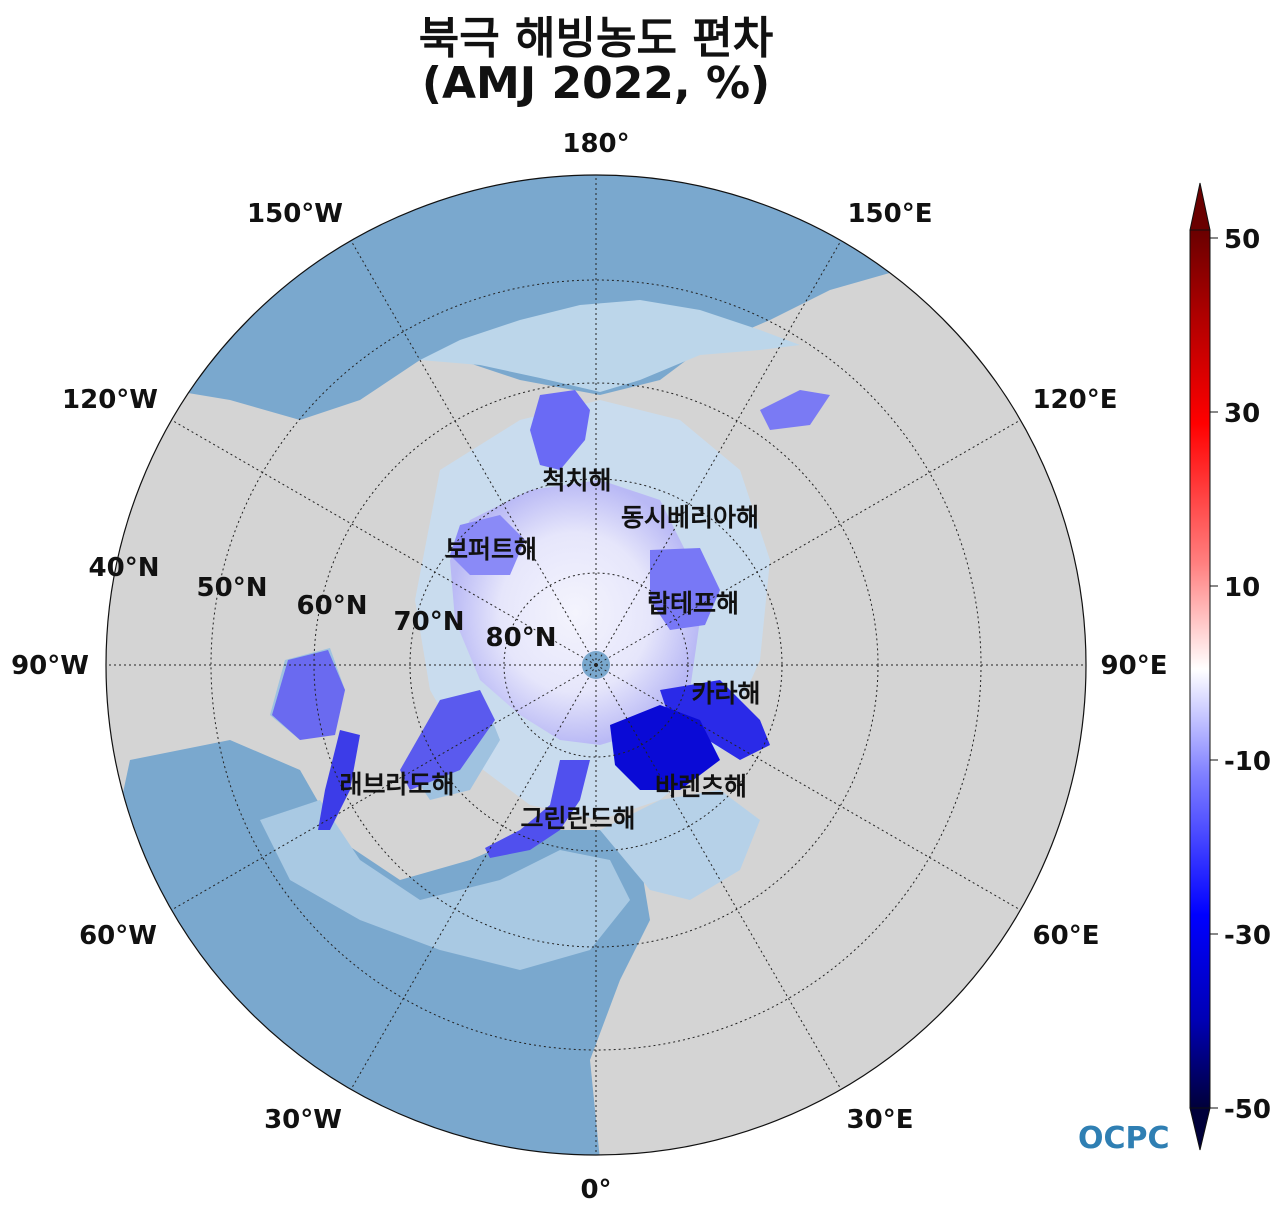 This screenshot has height=1214, width=1284. Describe the element at coordinates (595, 144) in the screenshot. I see `lon-label-180: 180°` at that location.